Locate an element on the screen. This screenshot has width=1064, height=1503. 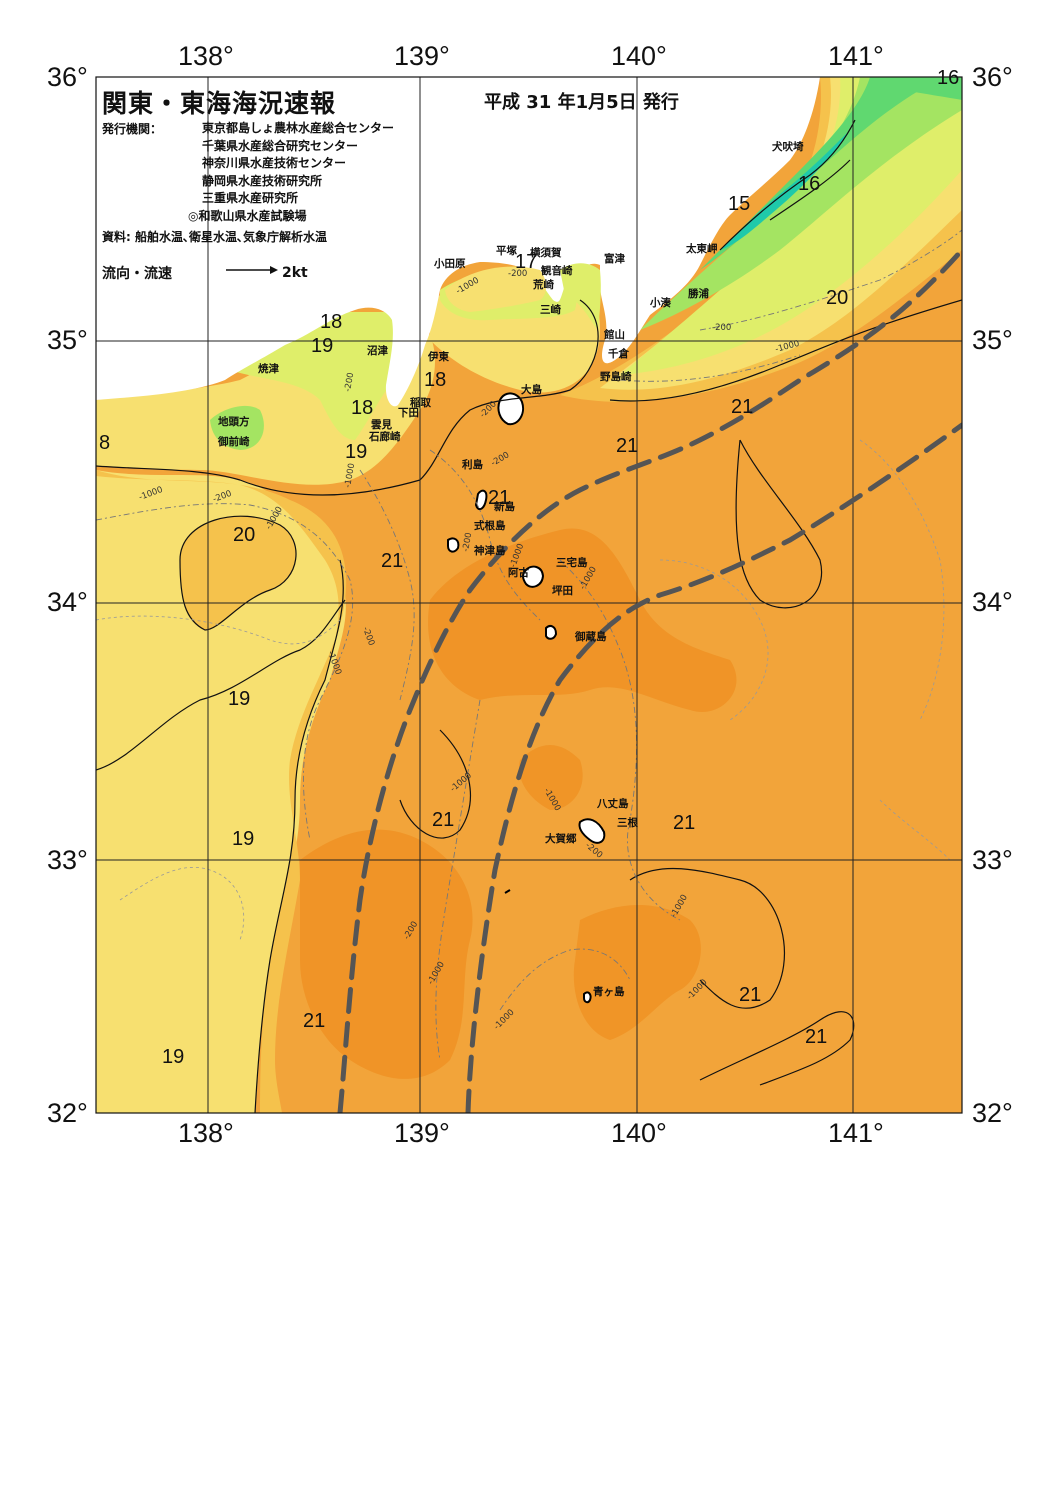
issuer-item: ◎和歌山県水産試験場 is located at coordinates (247, 215).